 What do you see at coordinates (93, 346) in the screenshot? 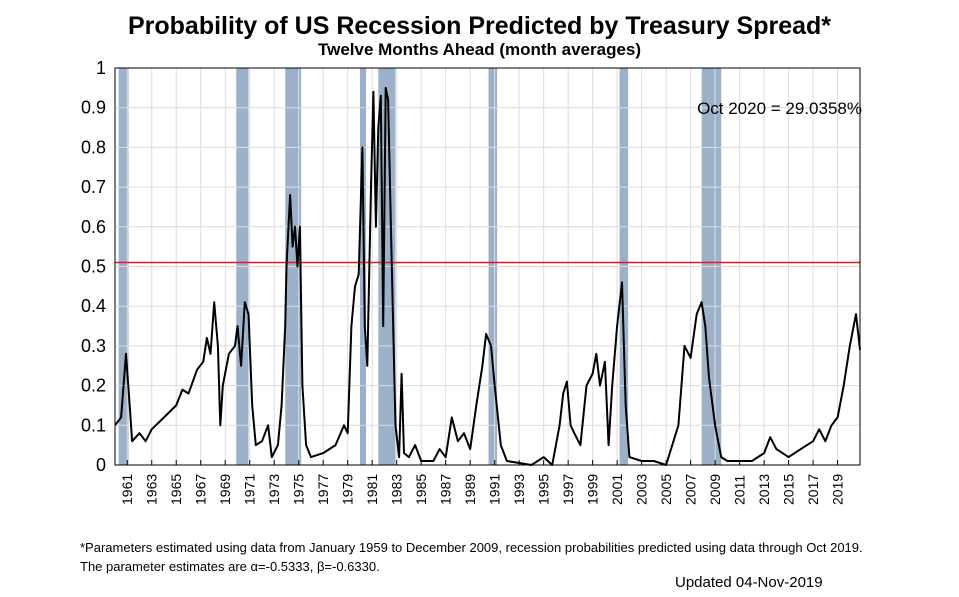
I see `y-tick-label: 0.3` at bounding box center [93, 346].